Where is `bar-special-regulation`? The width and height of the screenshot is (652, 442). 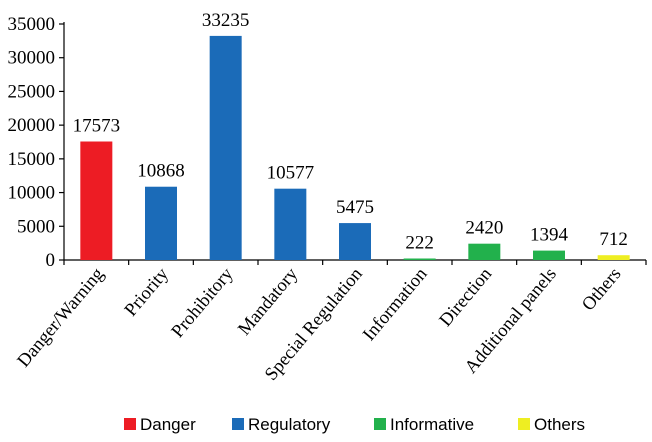 bar-special-regulation is located at coordinates (355, 241).